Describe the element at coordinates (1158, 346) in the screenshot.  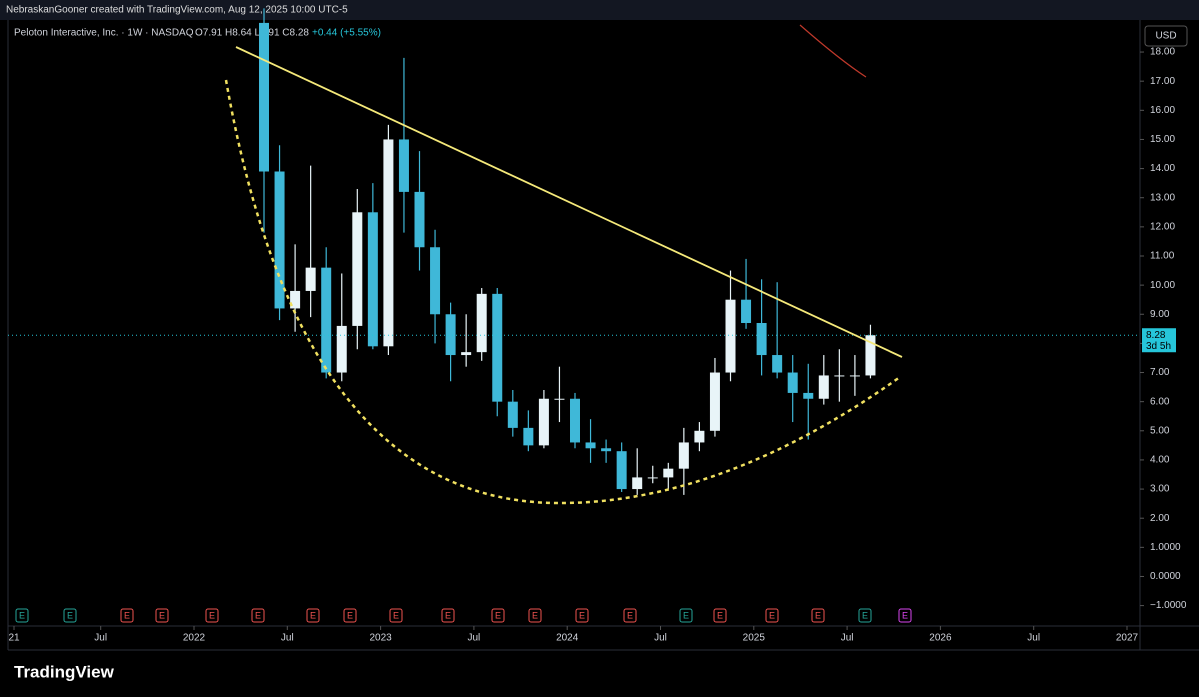
I see `countdown: 3d 5h` at that location.